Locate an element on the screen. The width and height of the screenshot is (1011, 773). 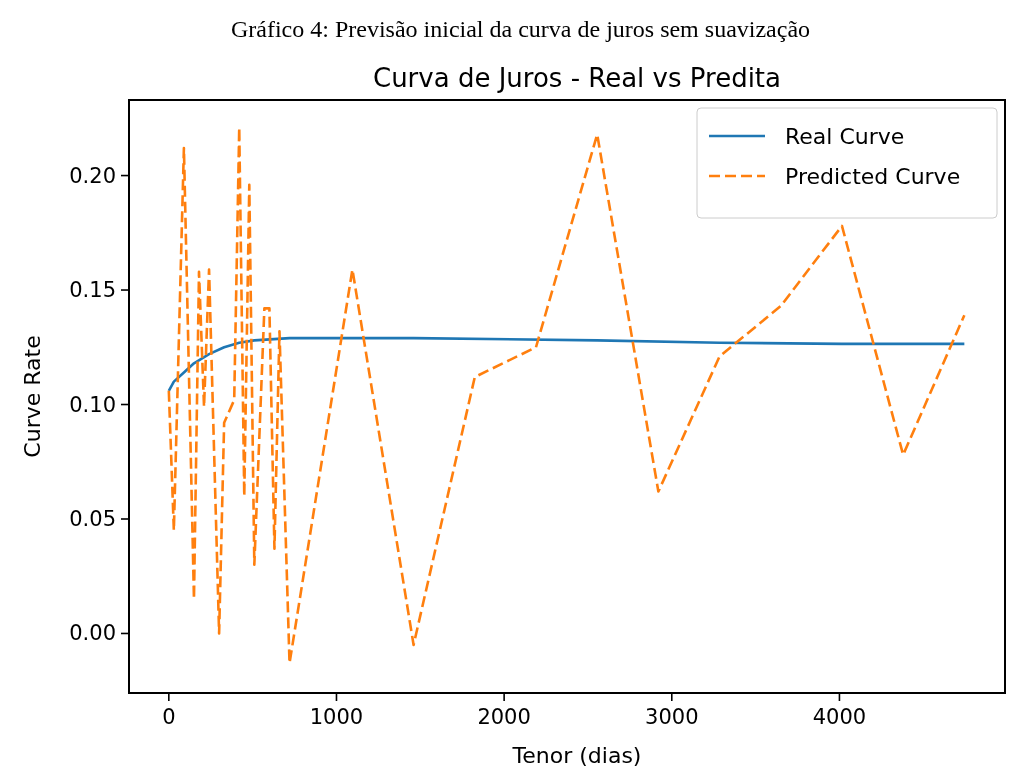
x-tick-label: 3000 is located at coordinates (672, 717).